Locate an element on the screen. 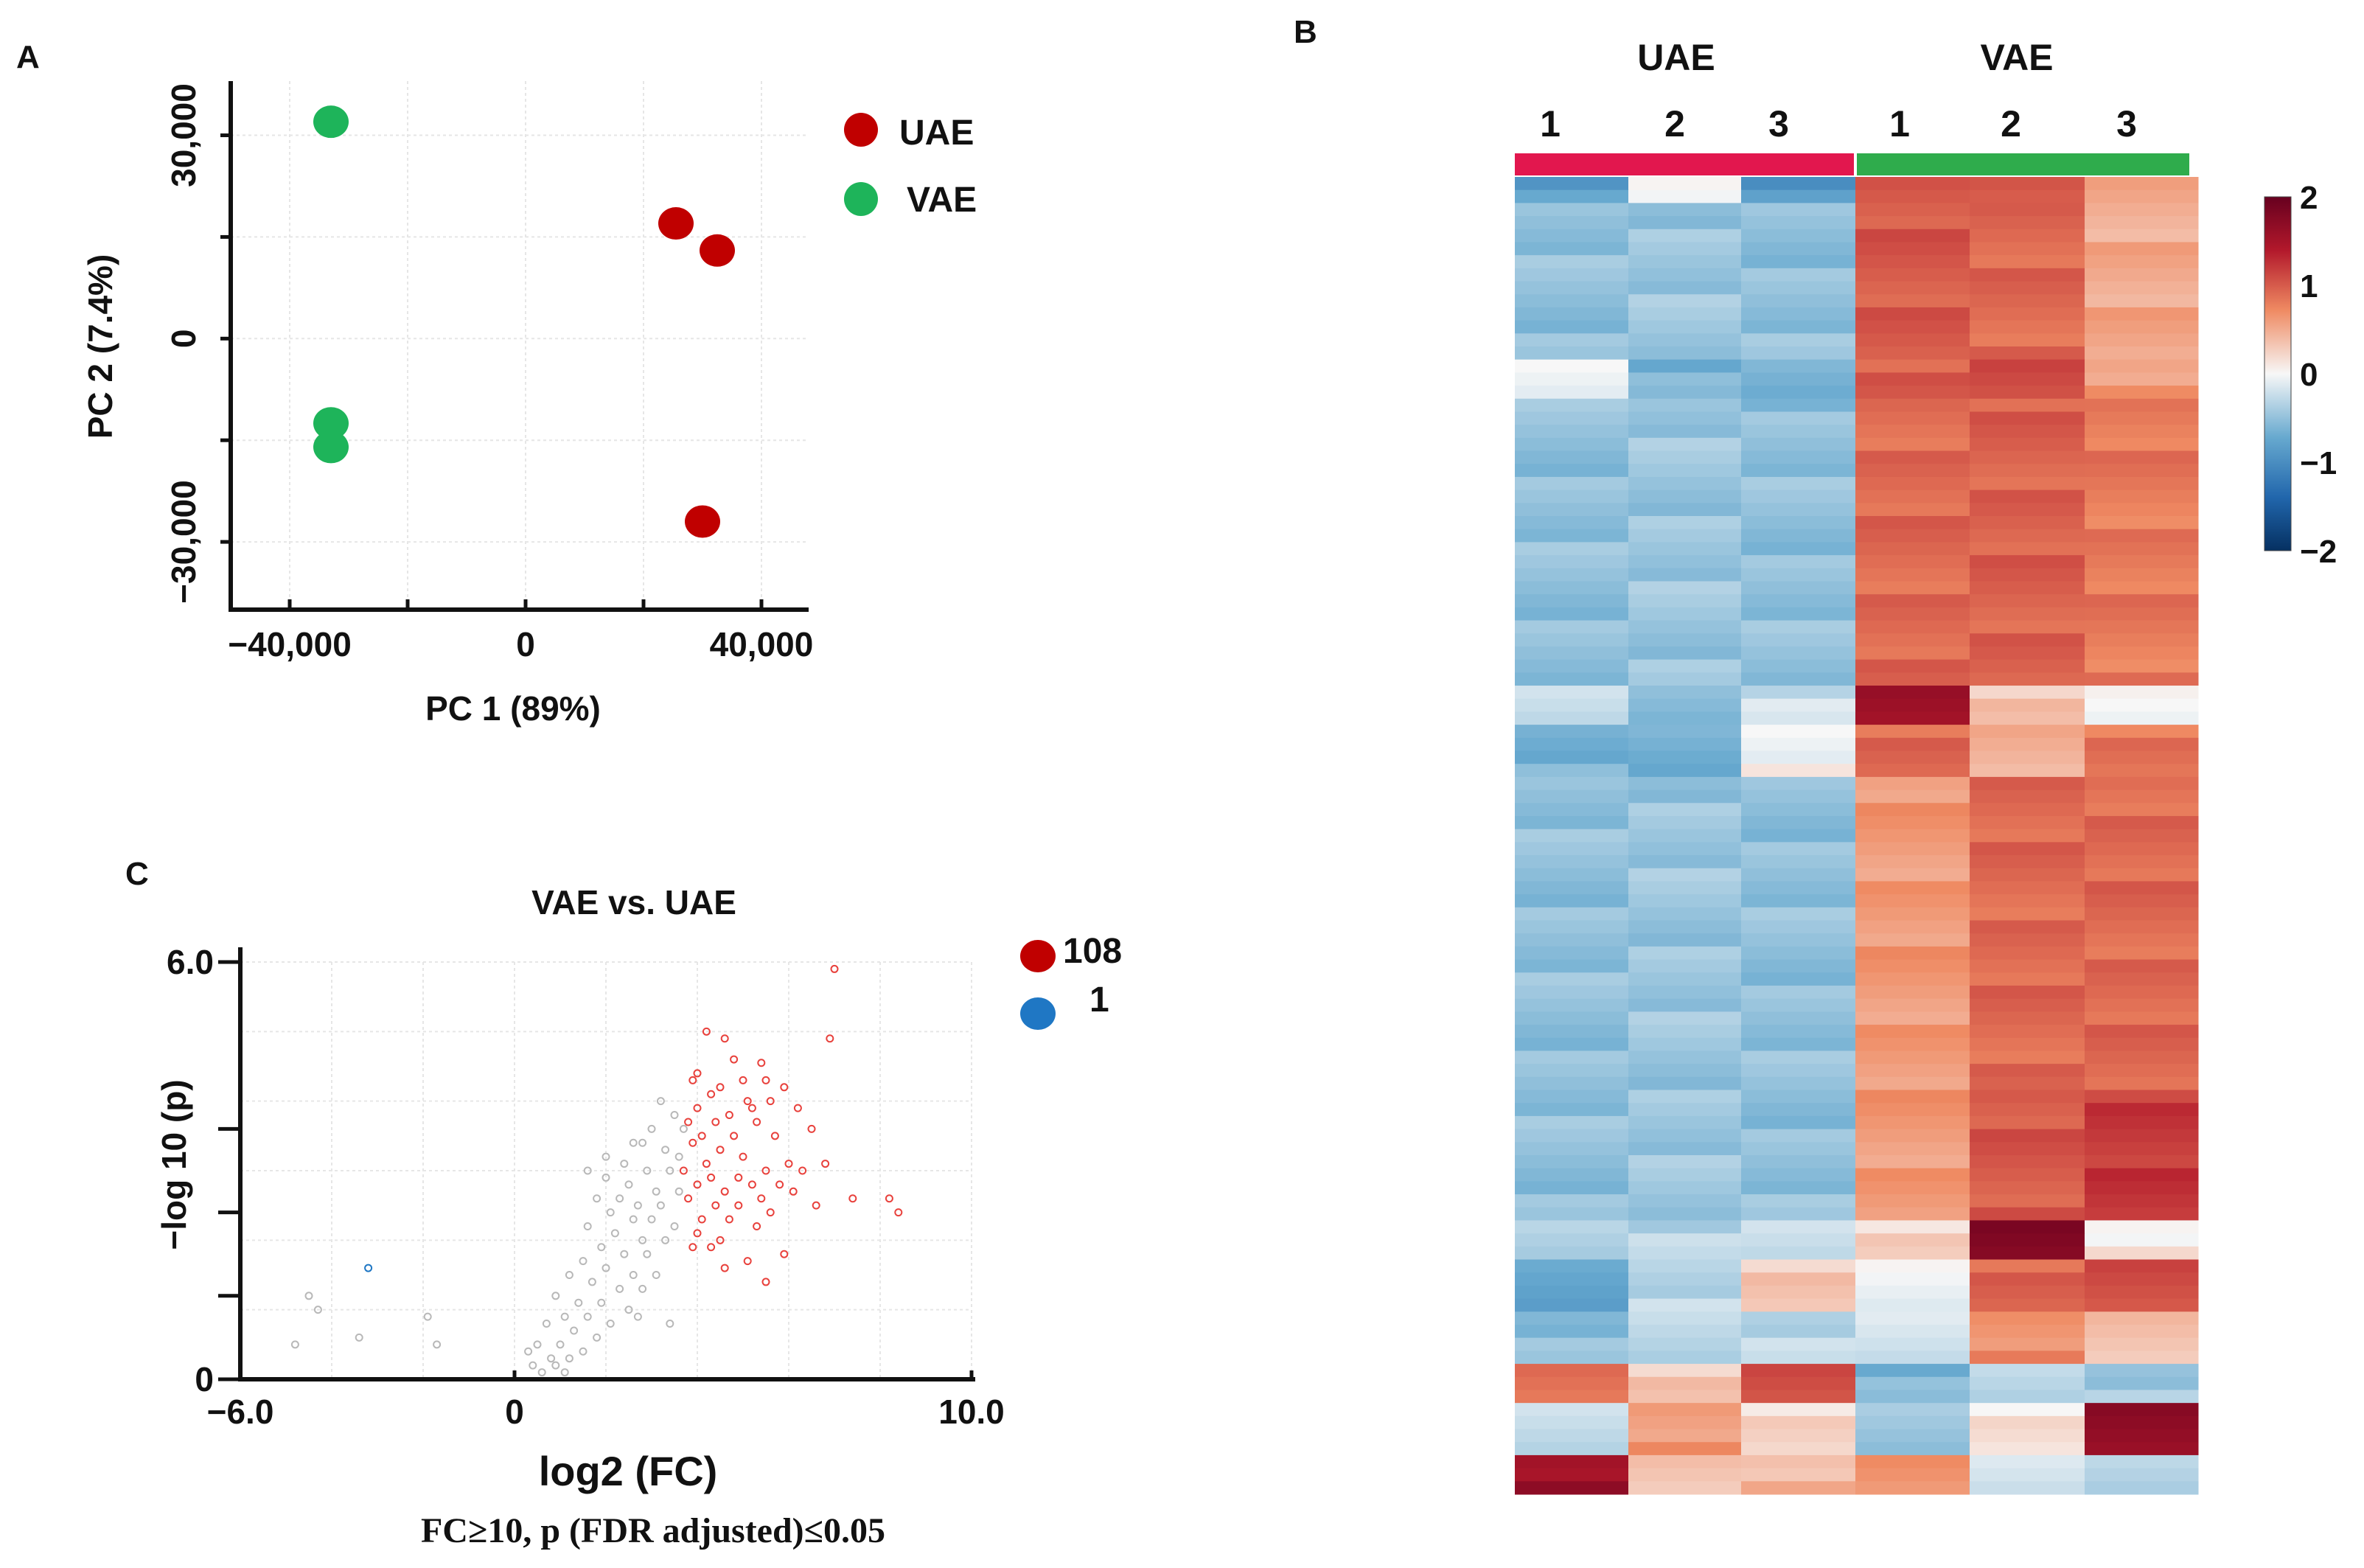  pca-x-tick-label: 0 is located at coordinates (525, 644).